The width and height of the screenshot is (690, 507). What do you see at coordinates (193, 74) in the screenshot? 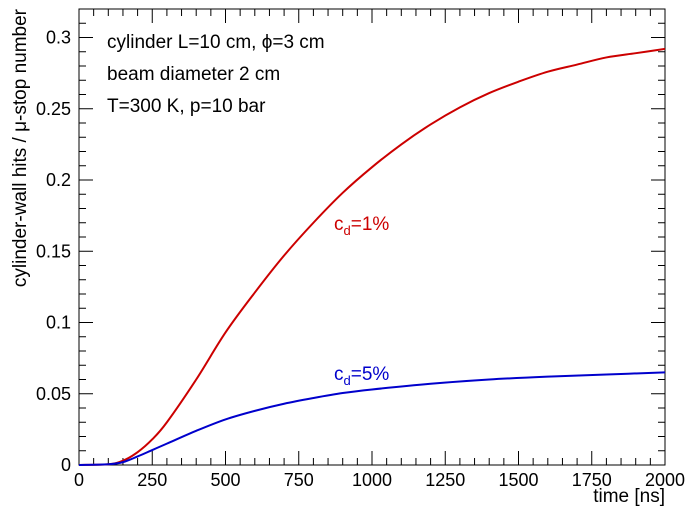
I see `annotation-beam: beam diameter 2 cm` at bounding box center [193, 74].